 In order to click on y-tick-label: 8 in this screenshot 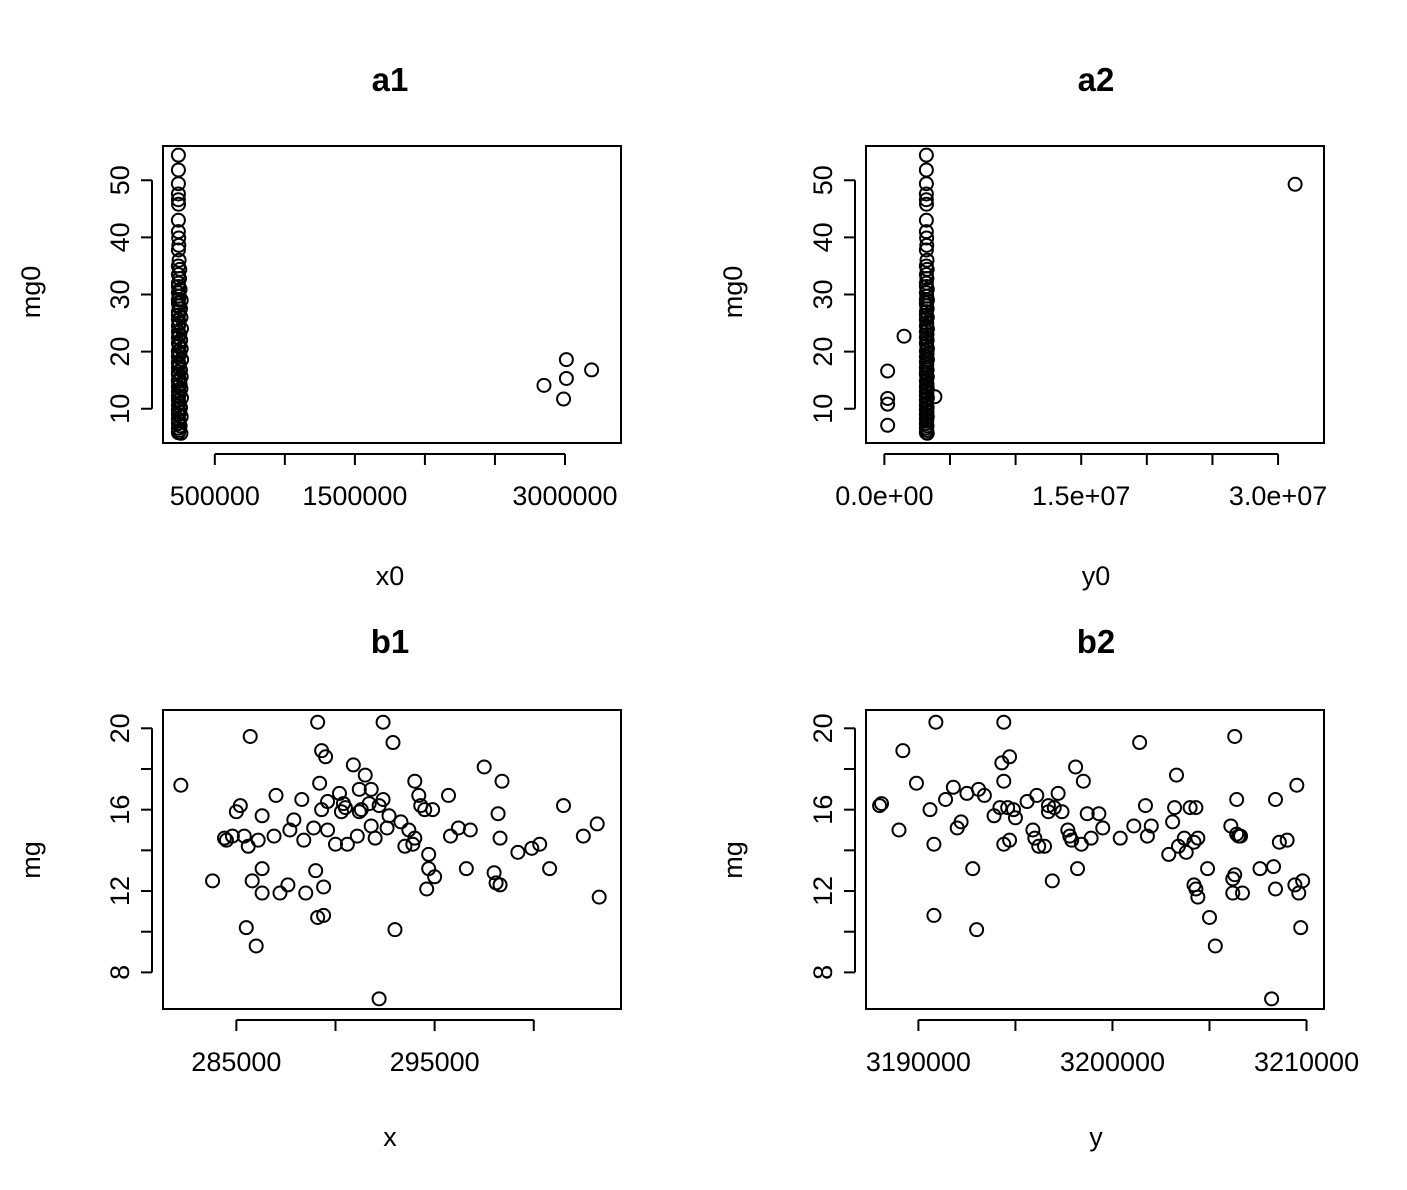, I will do `click(120, 972)`.